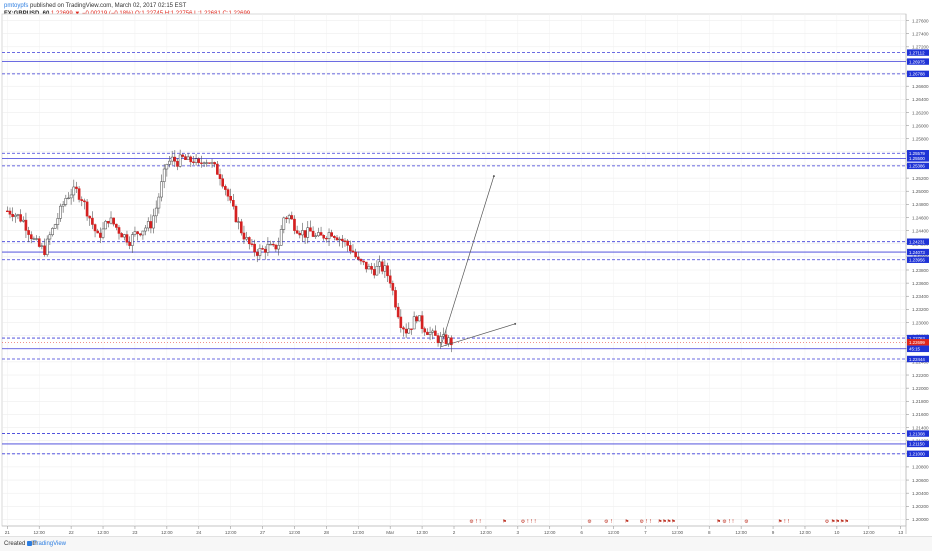 The width and height of the screenshot is (932, 551). What do you see at coordinates (920, 493) in the screenshot?
I see `price-tick-label: 1.20400` at bounding box center [920, 493].